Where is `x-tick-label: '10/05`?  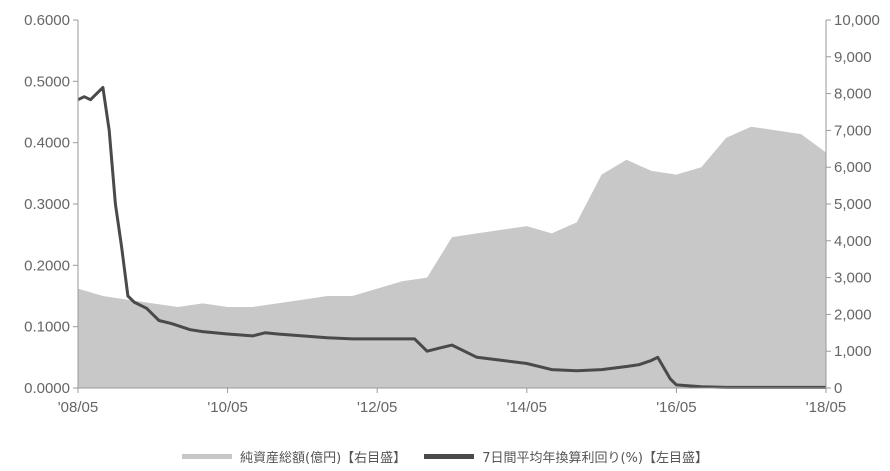 x-tick-label: '10/05 is located at coordinates (227, 407).